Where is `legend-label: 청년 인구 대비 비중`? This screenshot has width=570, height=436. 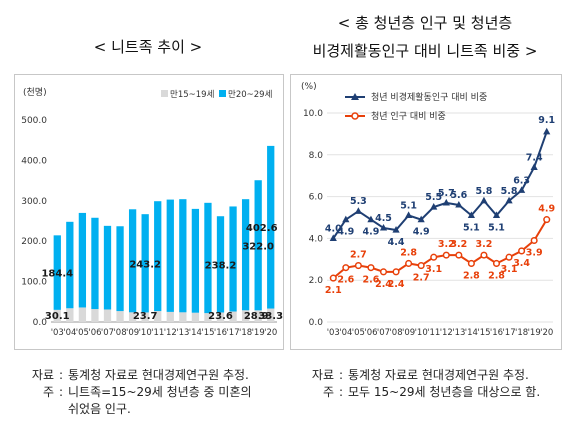 legend-label: 청년 인구 대비 비중 is located at coordinates (408, 116).